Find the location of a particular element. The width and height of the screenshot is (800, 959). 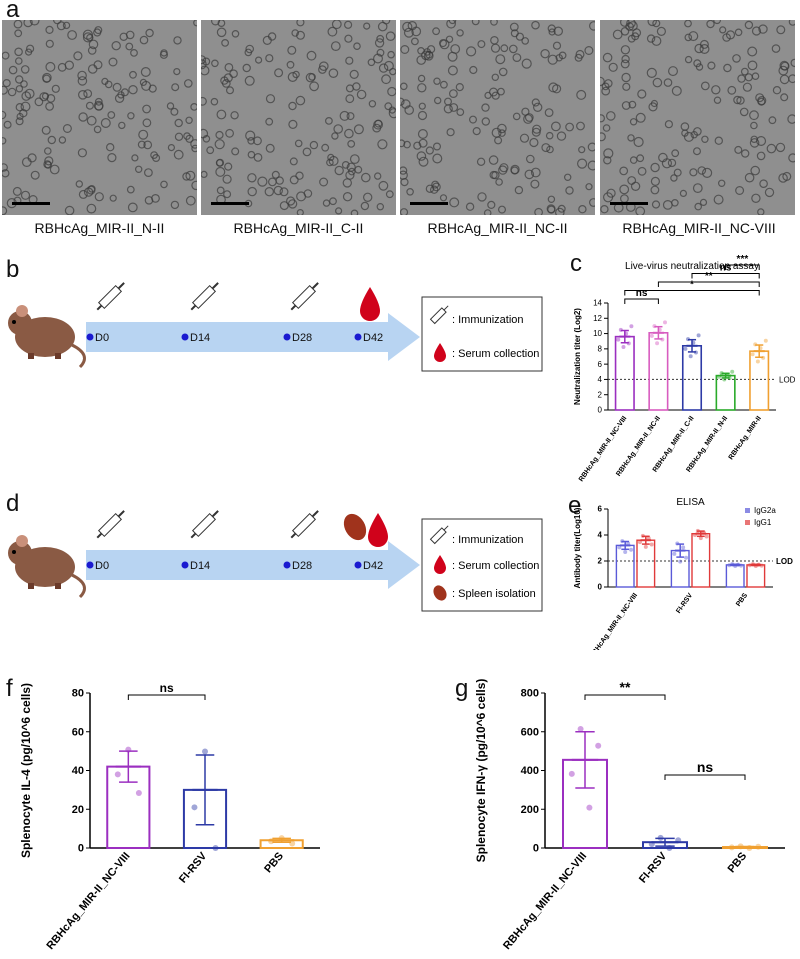

y-tick-label: 12 is located at coordinates (597, 318).